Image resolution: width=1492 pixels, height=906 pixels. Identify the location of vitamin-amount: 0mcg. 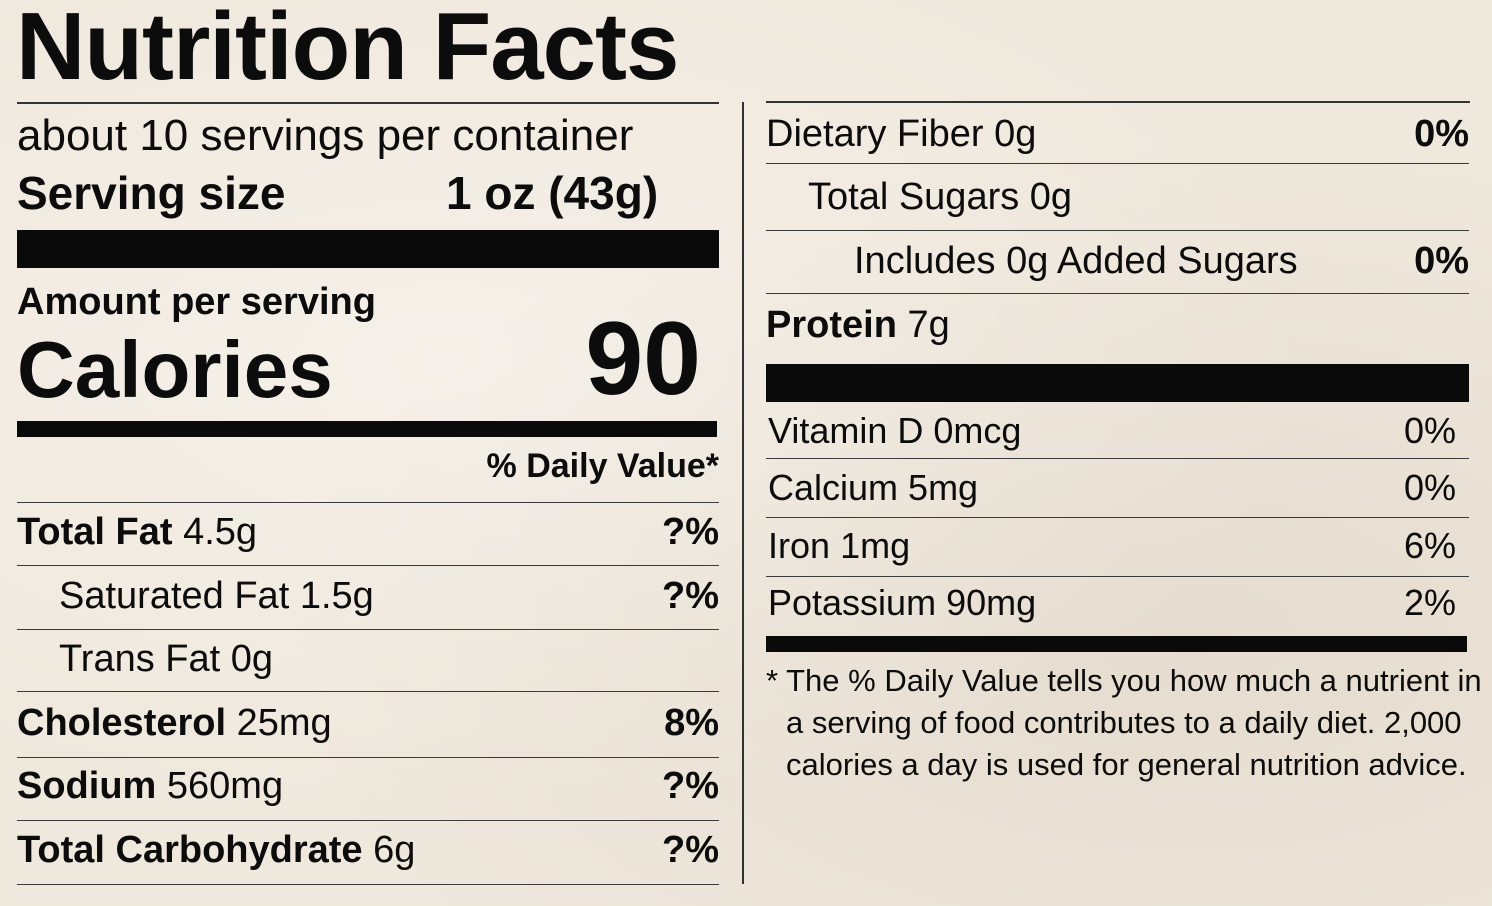
(977, 430).